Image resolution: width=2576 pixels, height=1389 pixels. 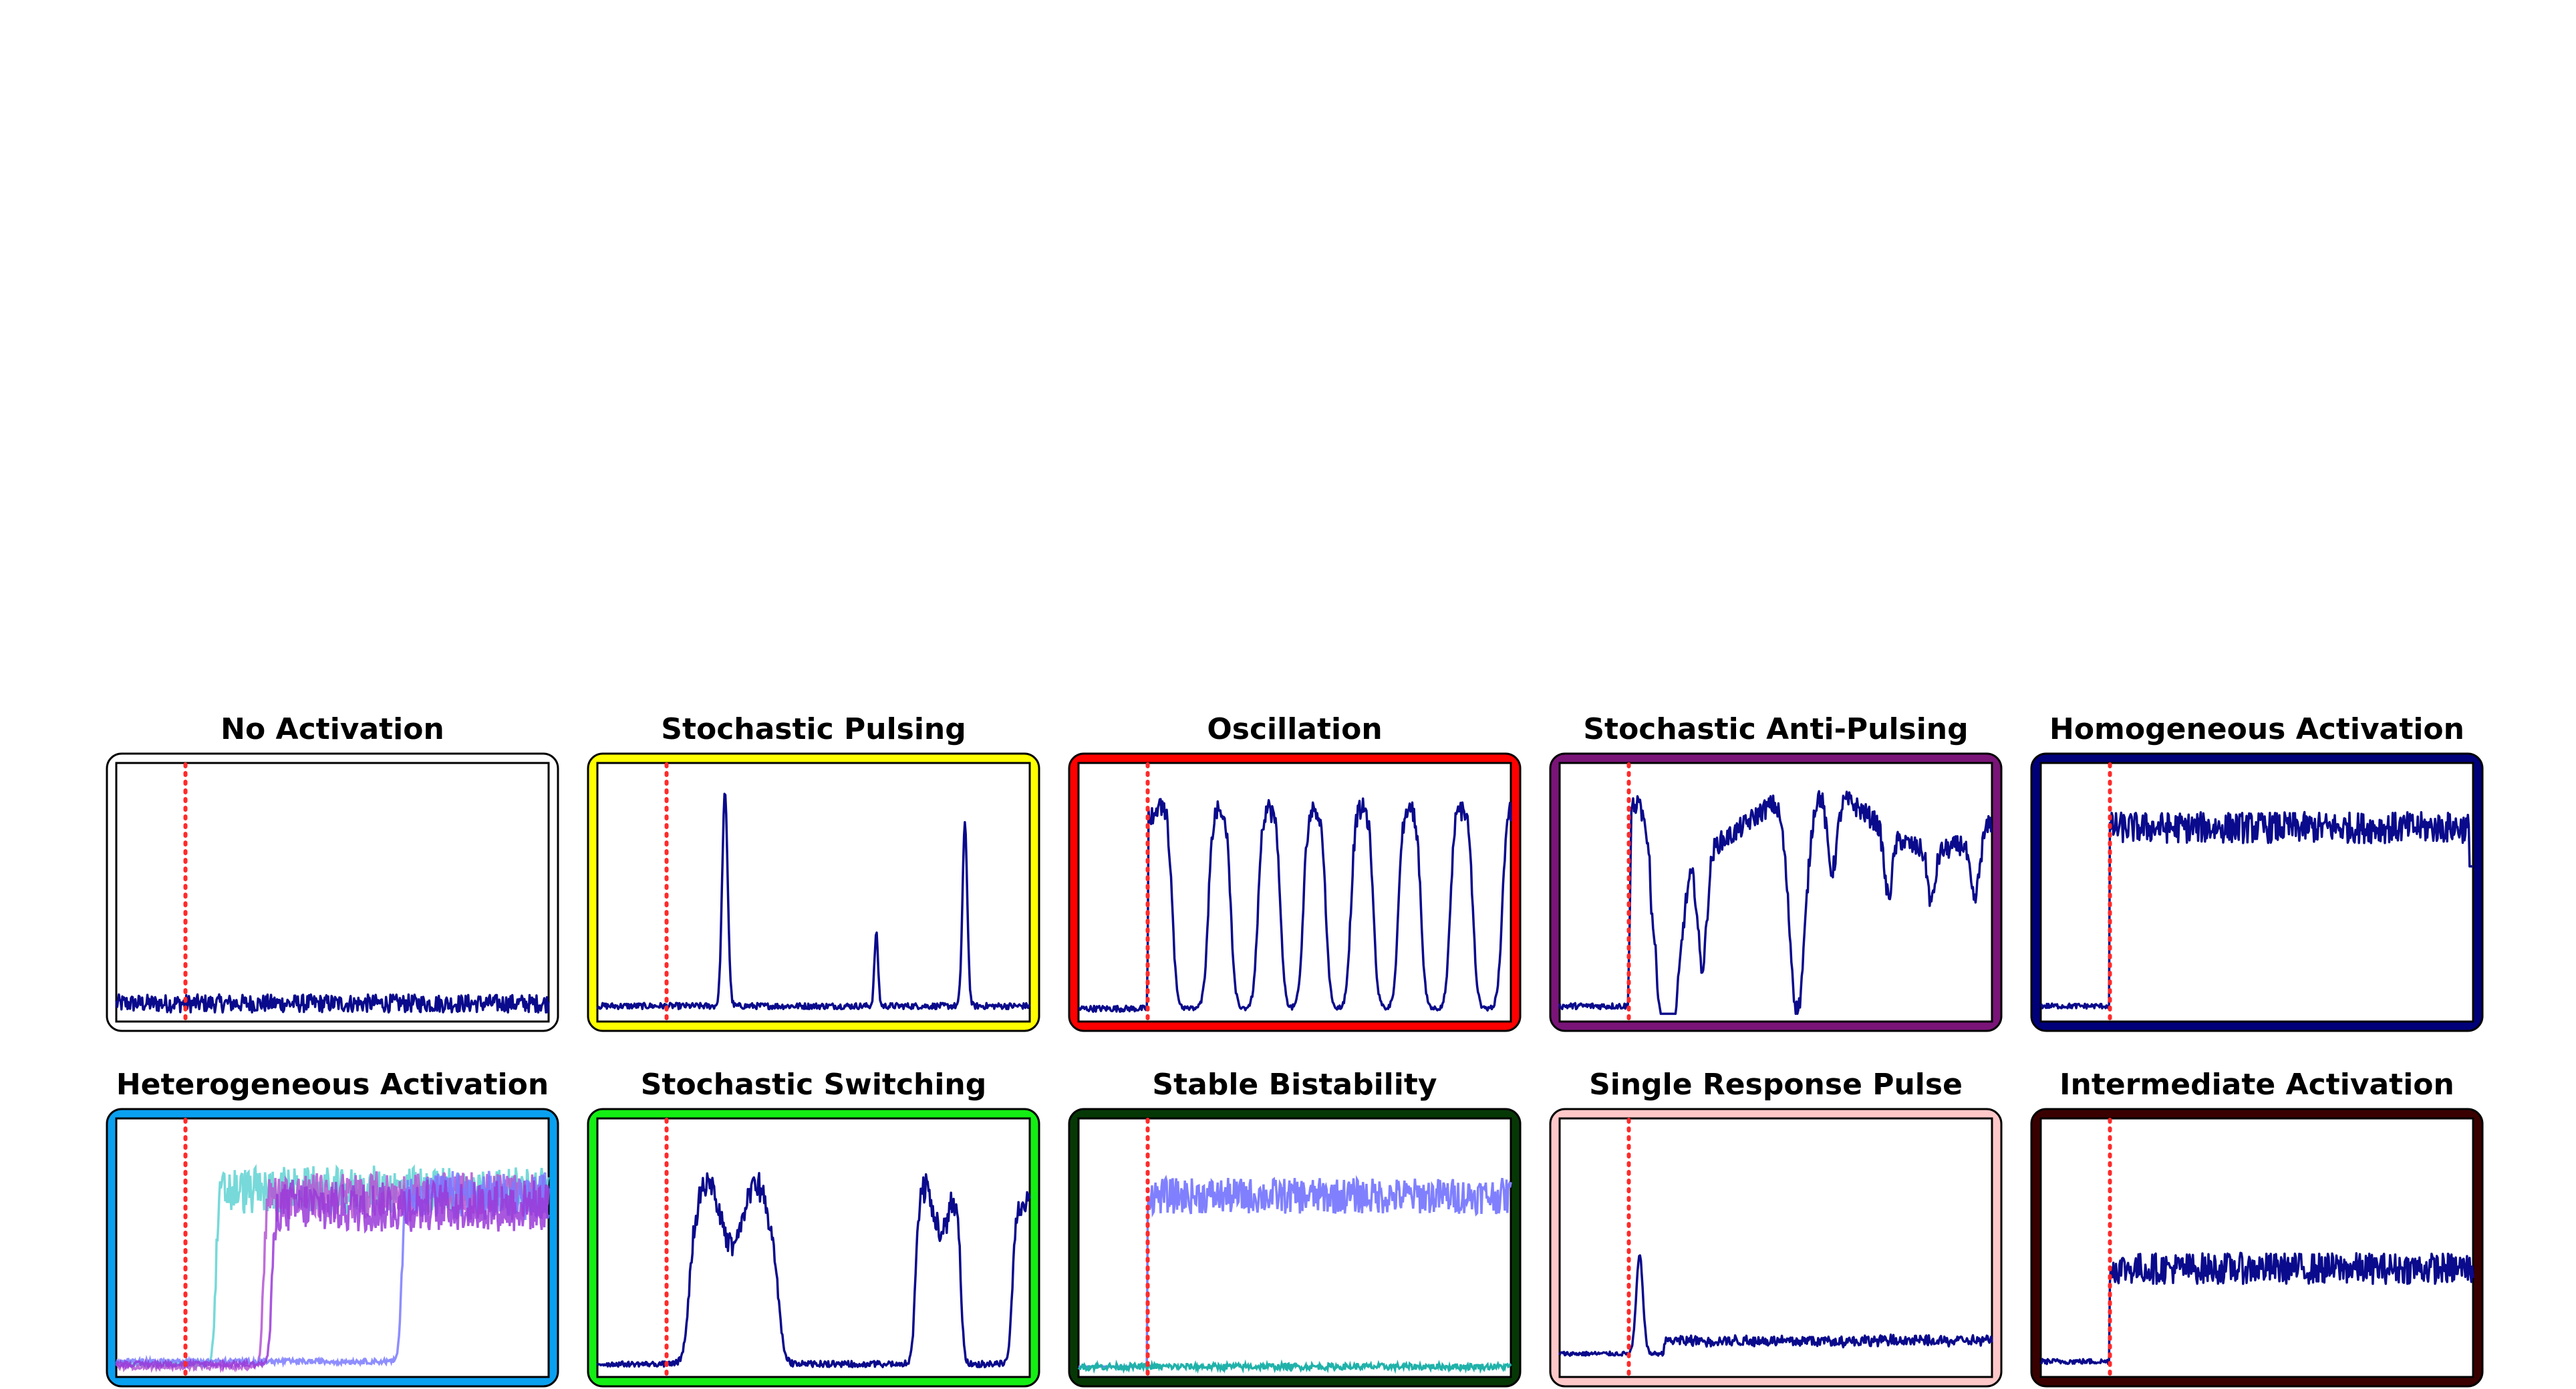 I want to click on chart-panel: Stochastic Pulsing, so click(x=813, y=872).